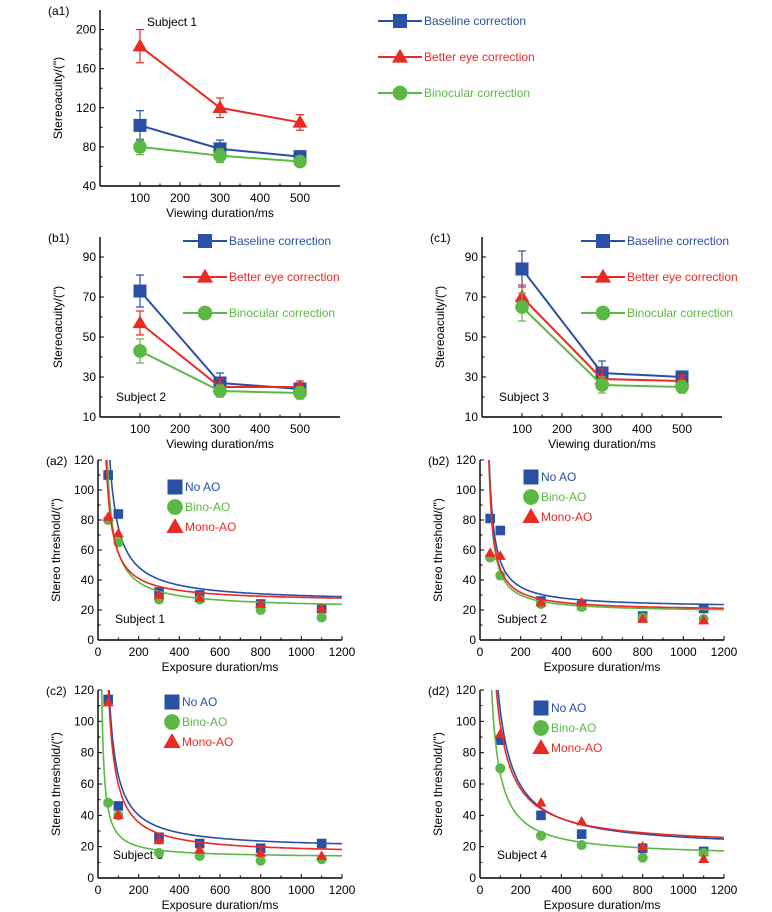  What do you see at coordinates (440, 238) in the screenshot?
I see `panel-label: (c1)` at bounding box center [440, 238].